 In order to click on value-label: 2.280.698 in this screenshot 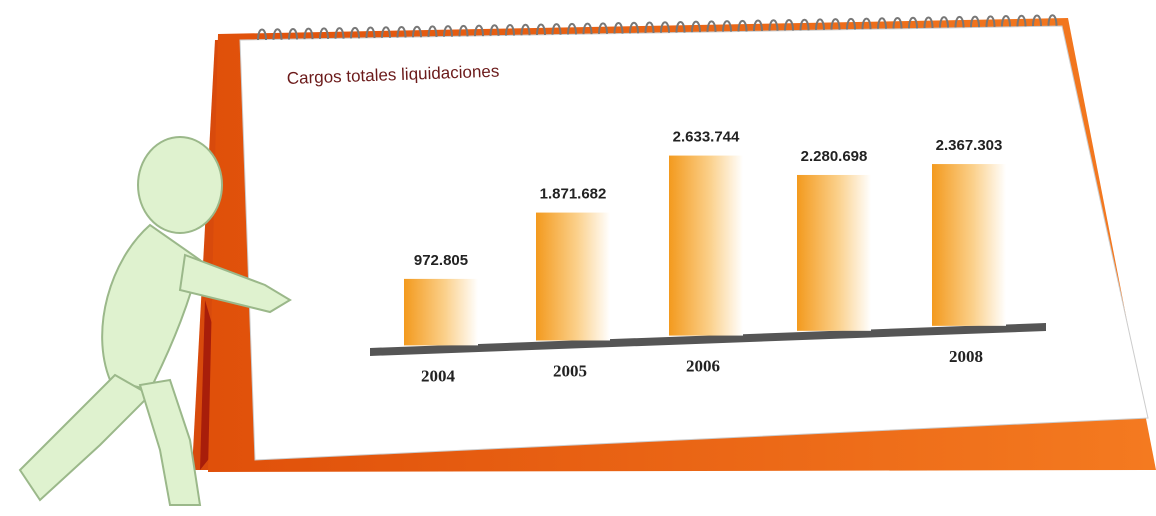, I will do `click(834, 156)`.